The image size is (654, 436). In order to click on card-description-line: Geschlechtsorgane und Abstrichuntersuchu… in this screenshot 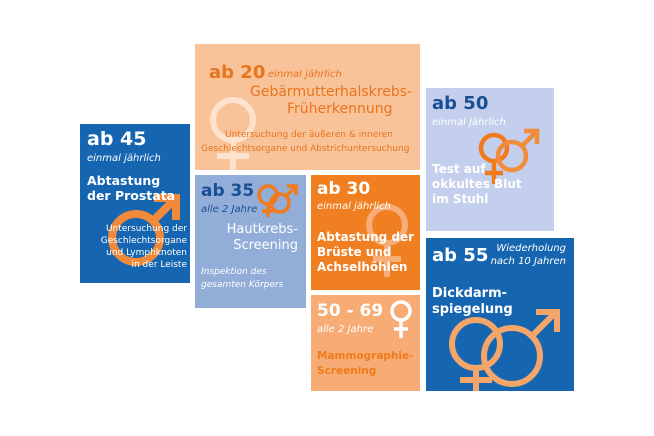, I will do `click(305, 149)`.